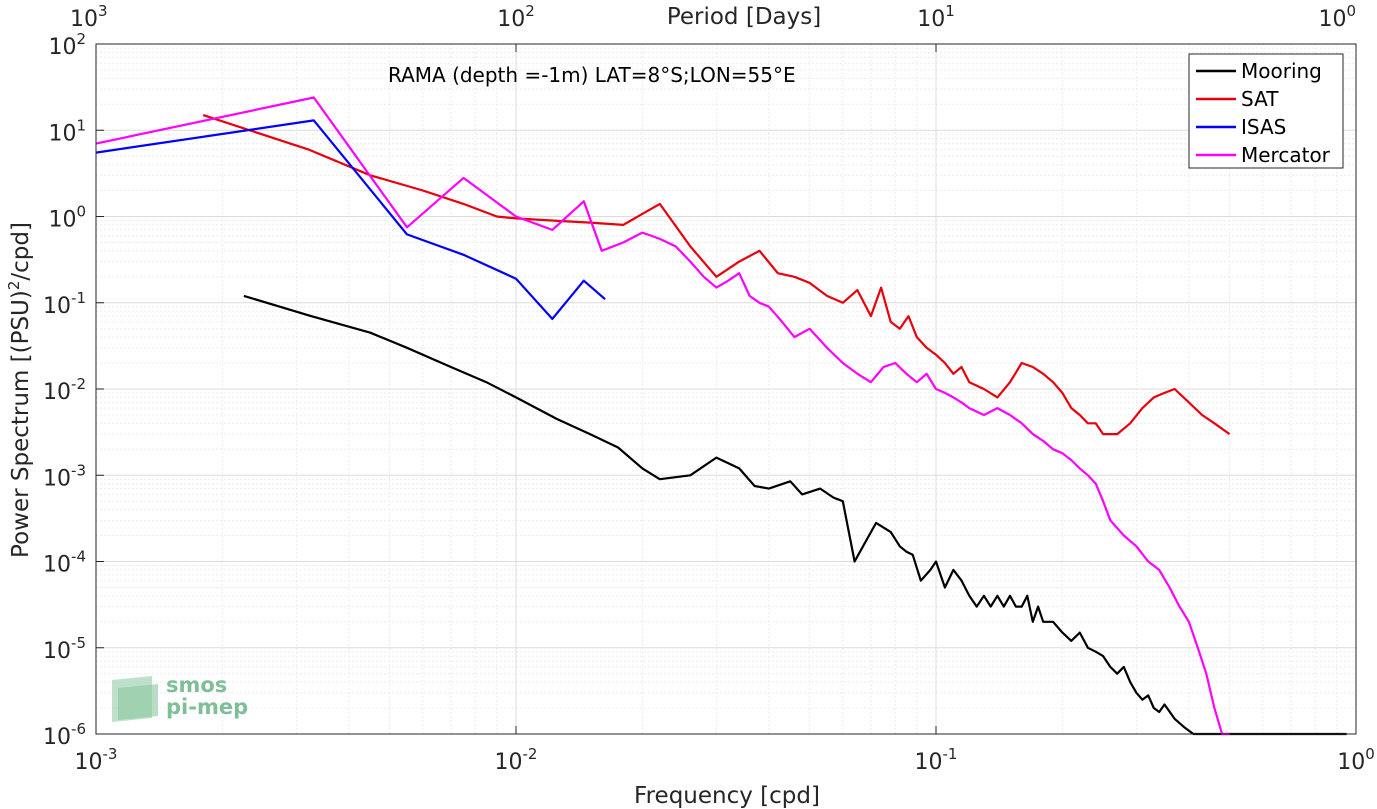  Describe the element at coordinates (1337, 17) in the screenshot. I see `top-tick-label: 10⁰` at that location.